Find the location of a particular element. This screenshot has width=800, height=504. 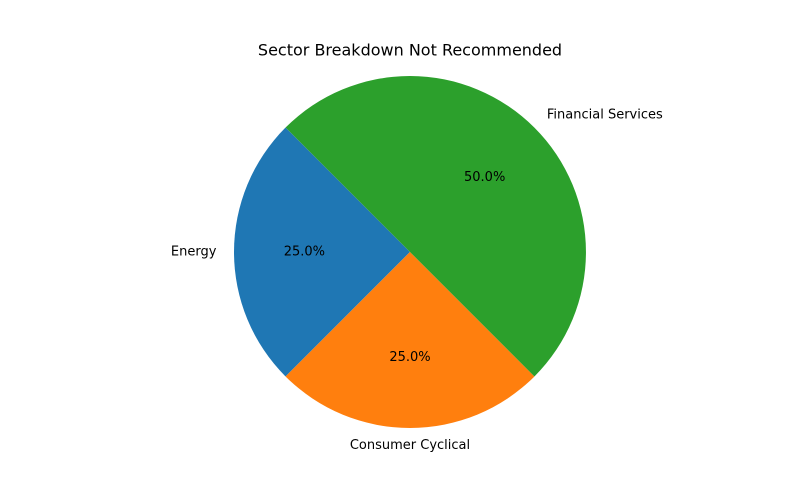

slice-percent-energy: 25.0% is located at coordinates (304, 252).